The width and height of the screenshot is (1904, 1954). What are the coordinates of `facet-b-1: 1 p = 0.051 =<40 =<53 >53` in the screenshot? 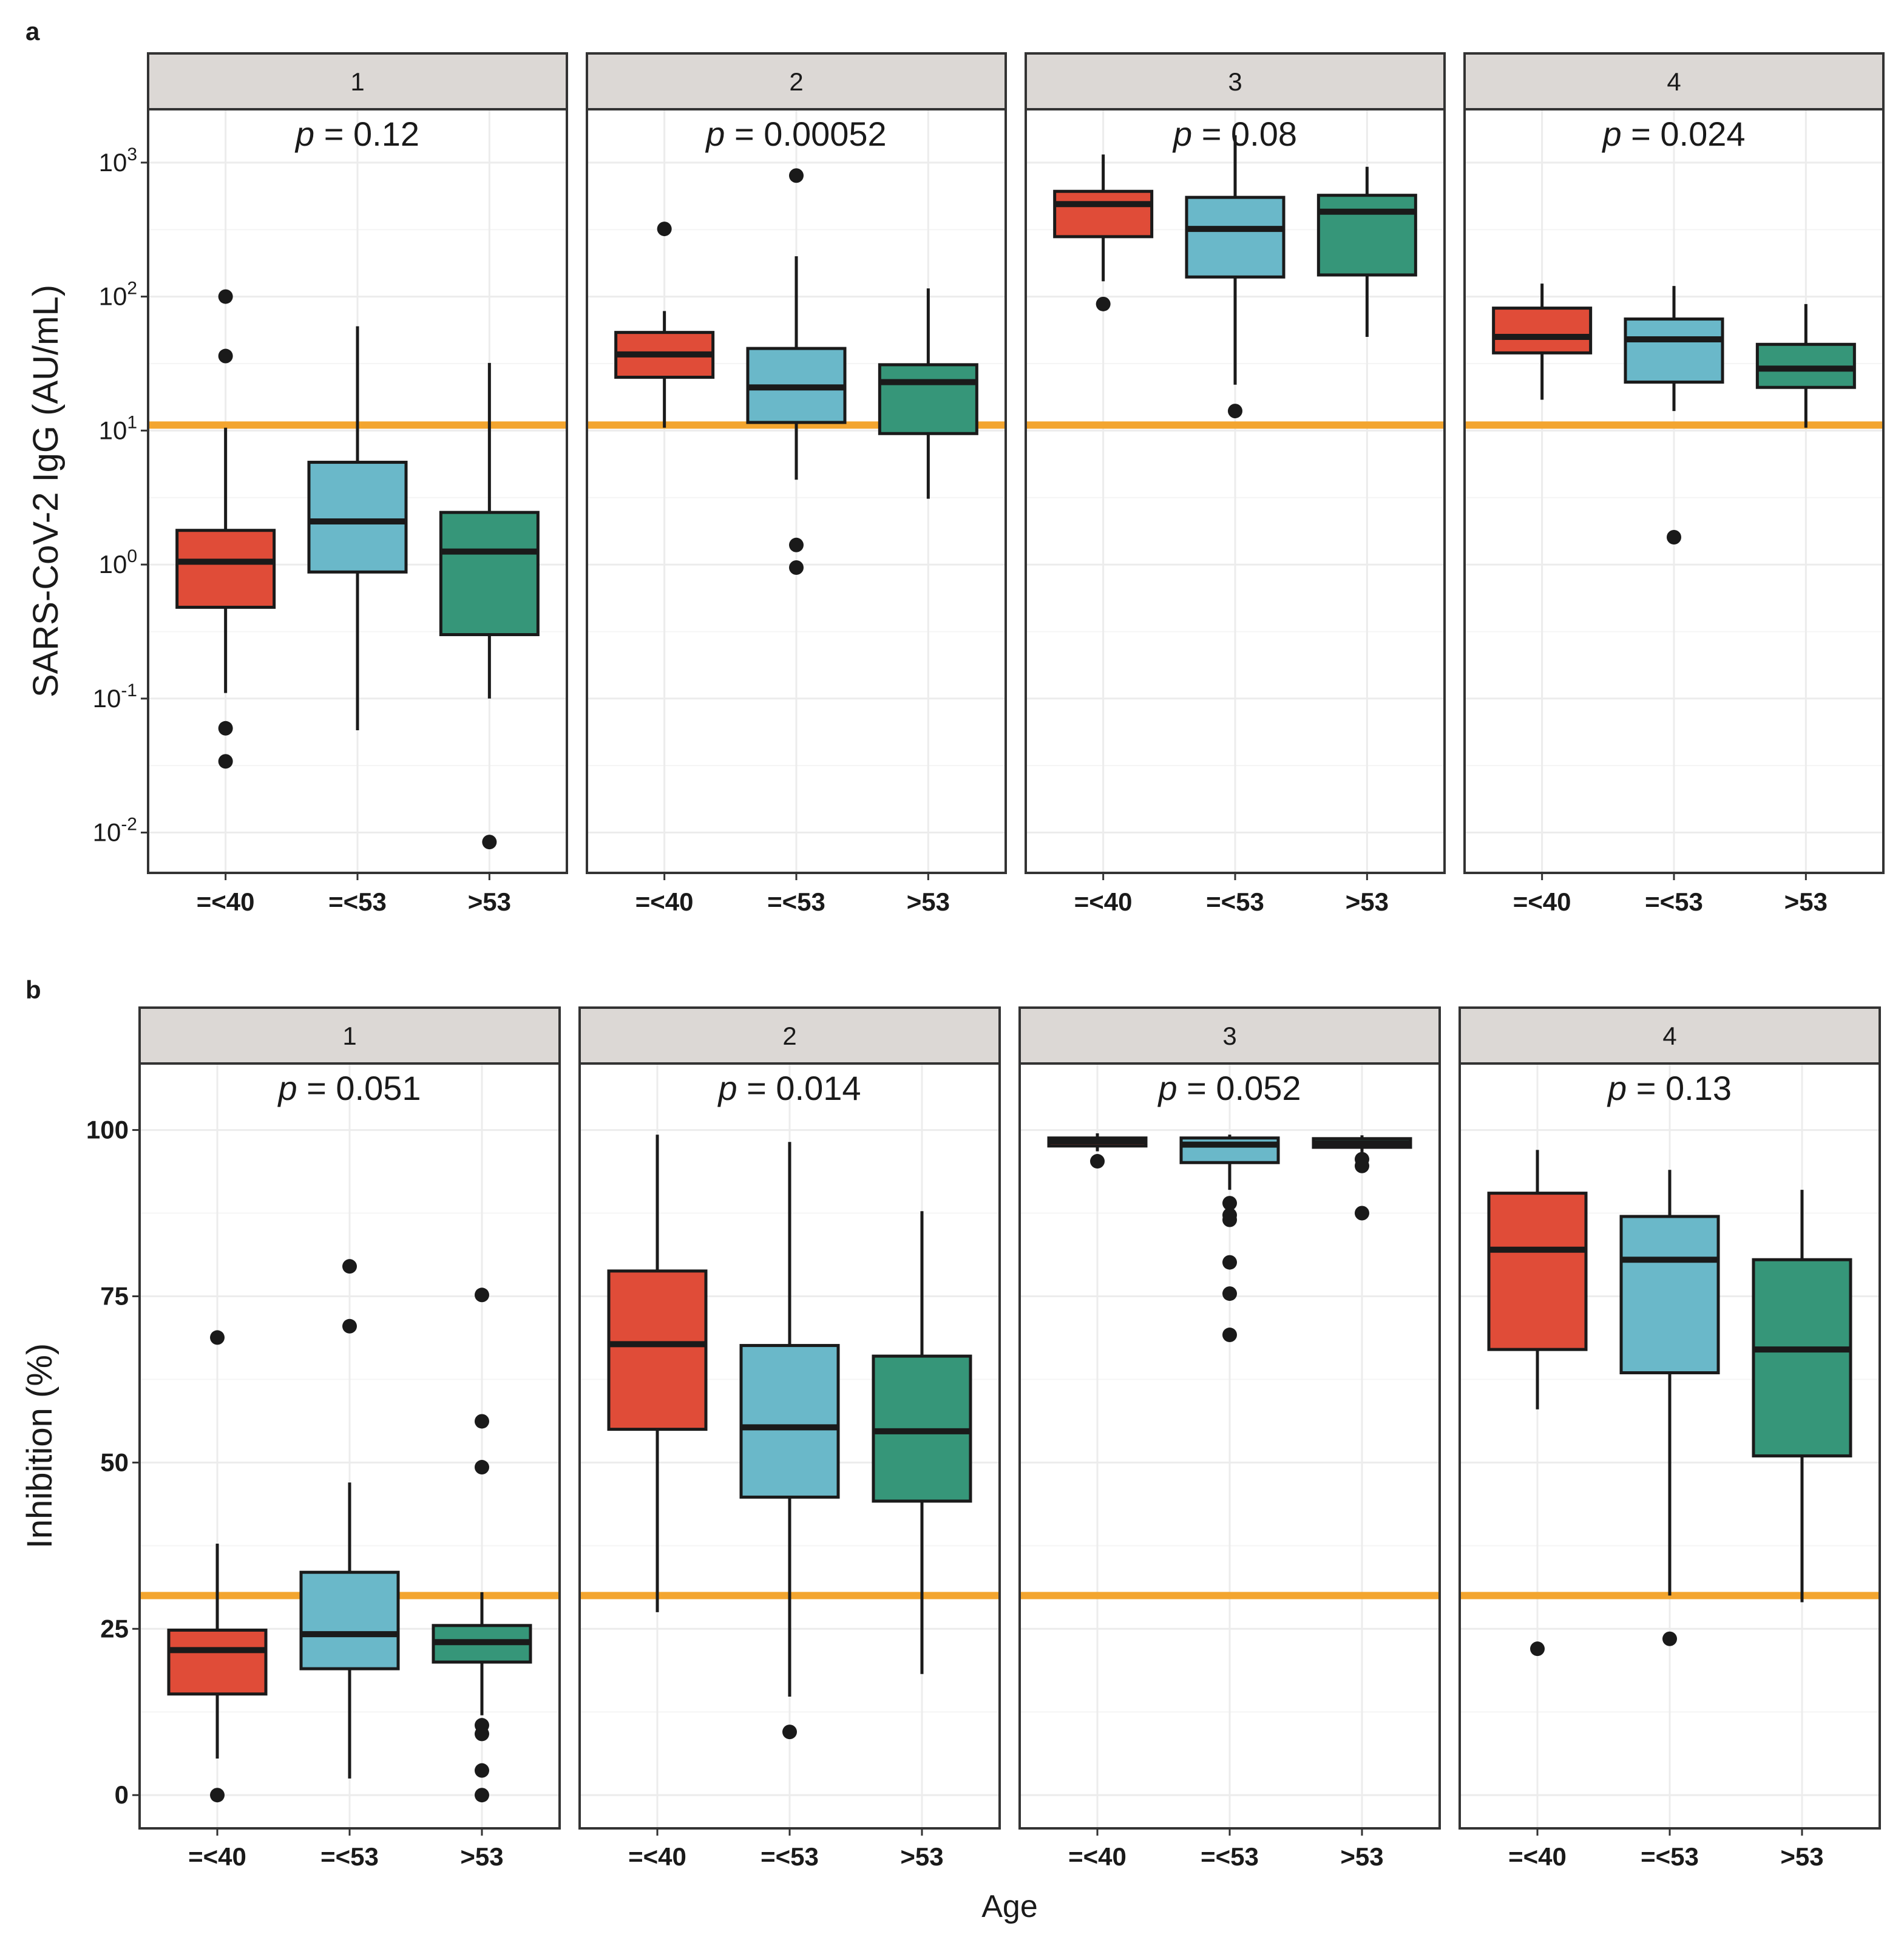 It's located at (349, 1438).